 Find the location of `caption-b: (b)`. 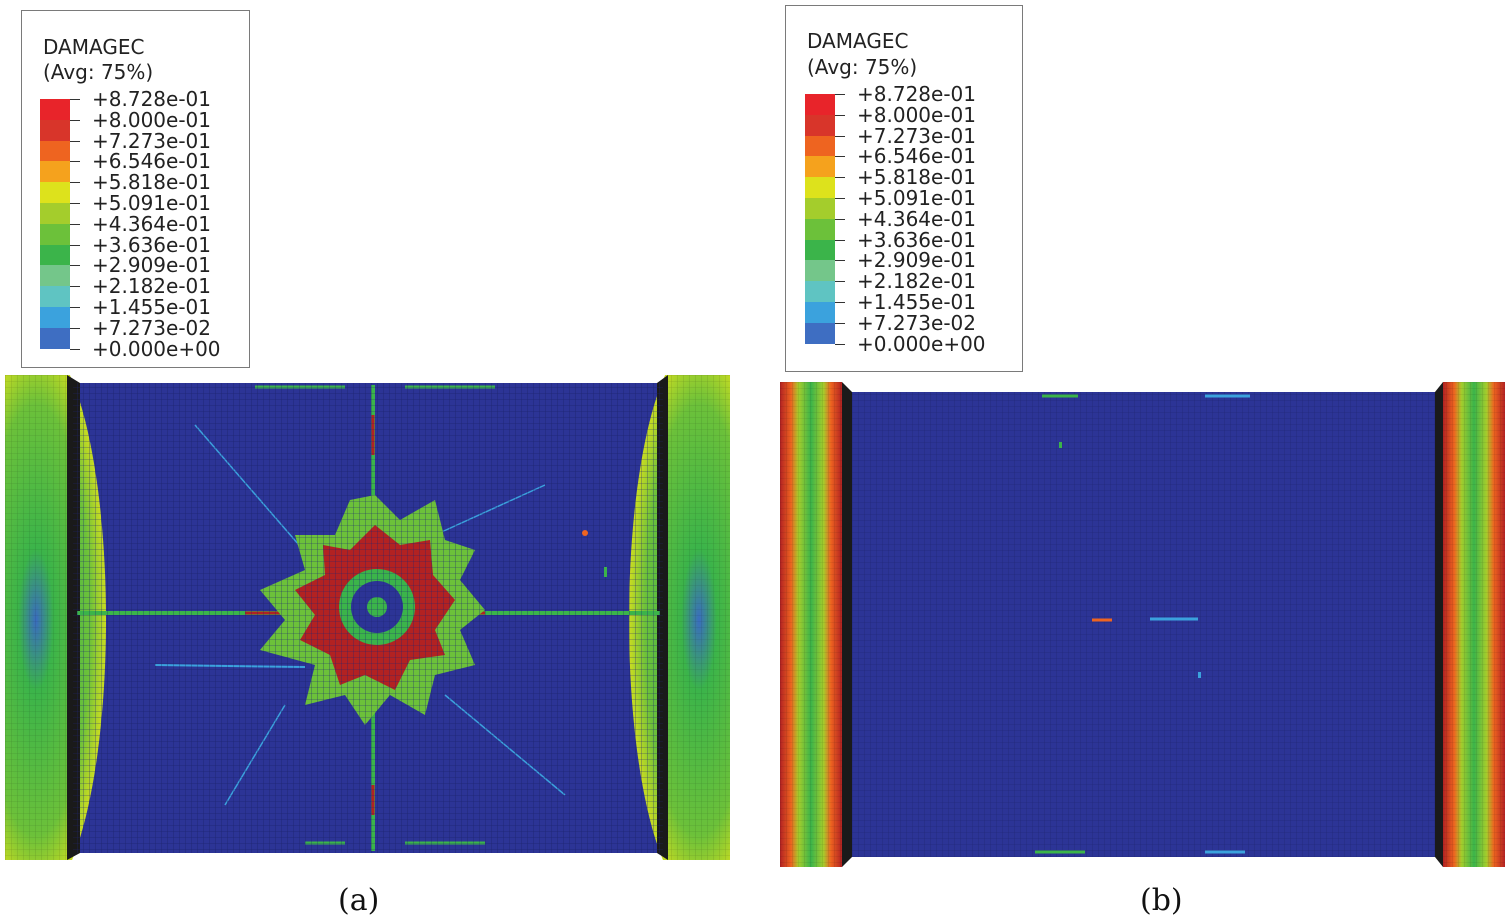

caption-b: (b) is located at coordinates (1161, 900).